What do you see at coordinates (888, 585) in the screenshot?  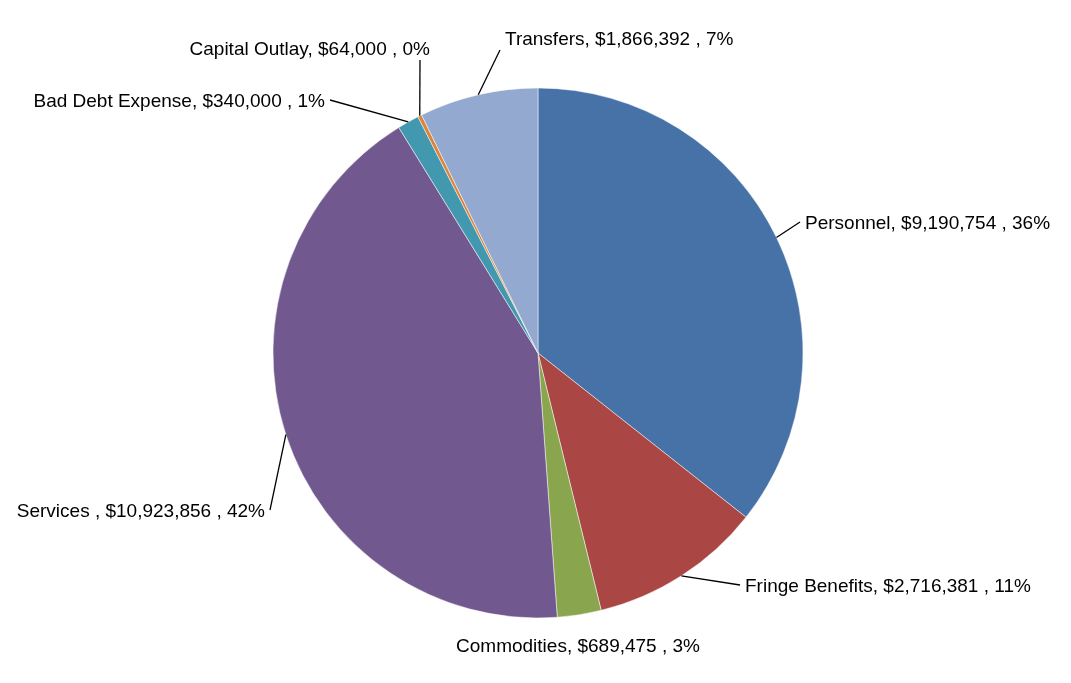 I see `slice-label: Fringe Benefits, $2,716,381 , 11%` at bounding box center [888, 585].